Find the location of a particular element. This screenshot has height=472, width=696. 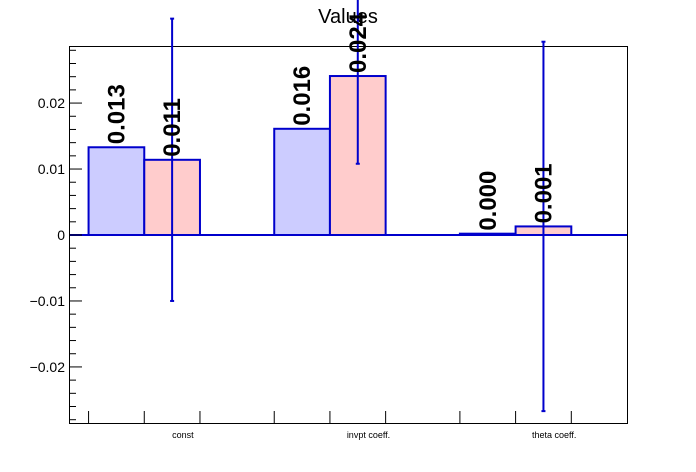

x-axis: const invpt coeff. theta coeff. is located at coordinates (332, 425).